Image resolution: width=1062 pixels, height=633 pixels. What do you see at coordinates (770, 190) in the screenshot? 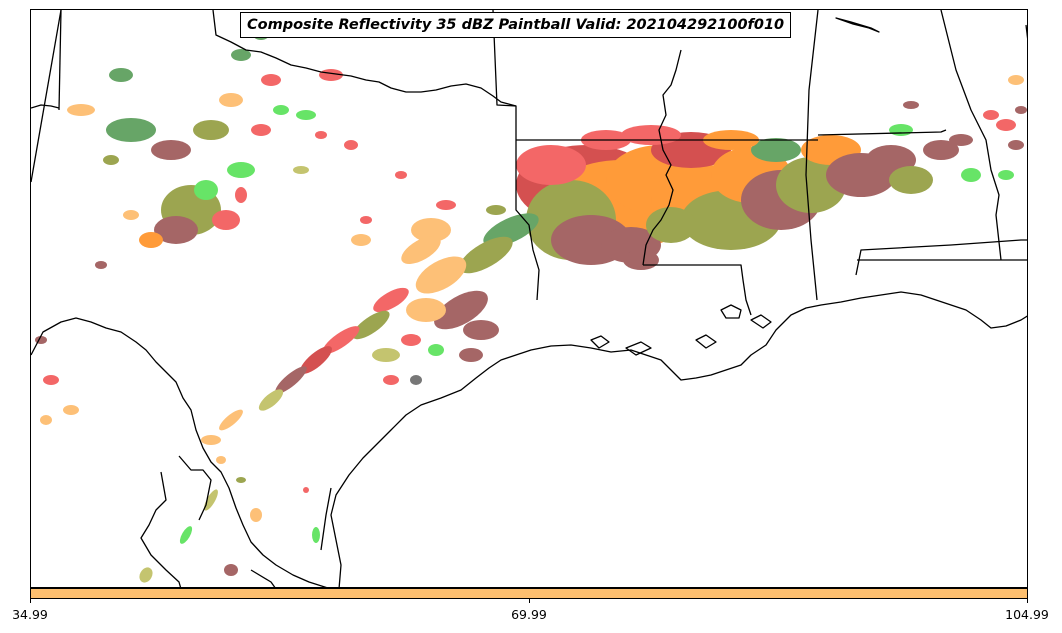
I see `cluster-main` at bounding box center [770, 190].